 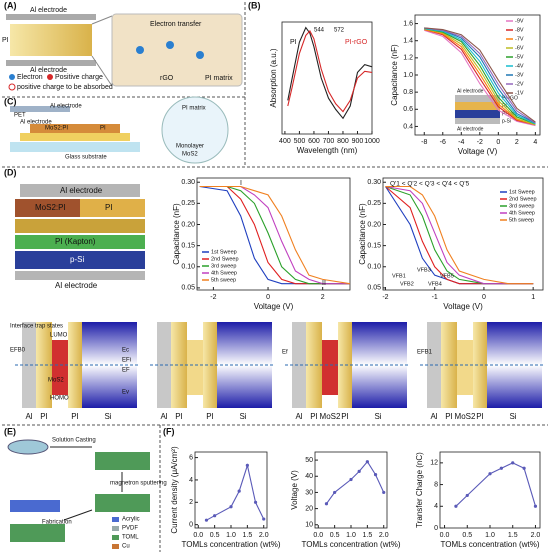 What do you see at coordinates (65, 87) in the screenshot?
I see `label: positive charge to be absorbed` at bounding box center [65, 87].